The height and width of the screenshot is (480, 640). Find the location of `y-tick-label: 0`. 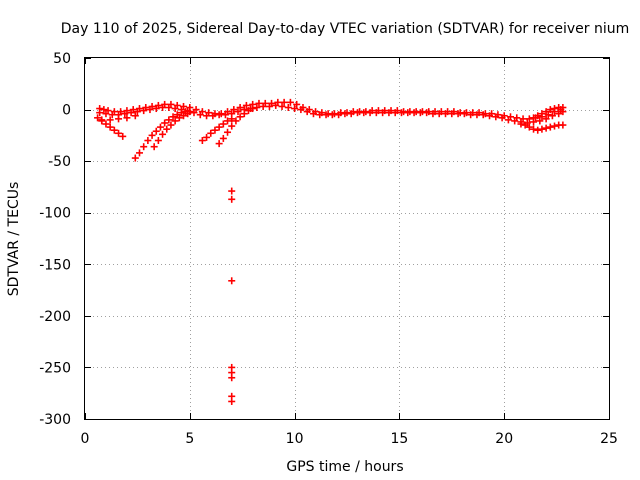

y-tick-label: 0 is located at coordinates (66, 111).